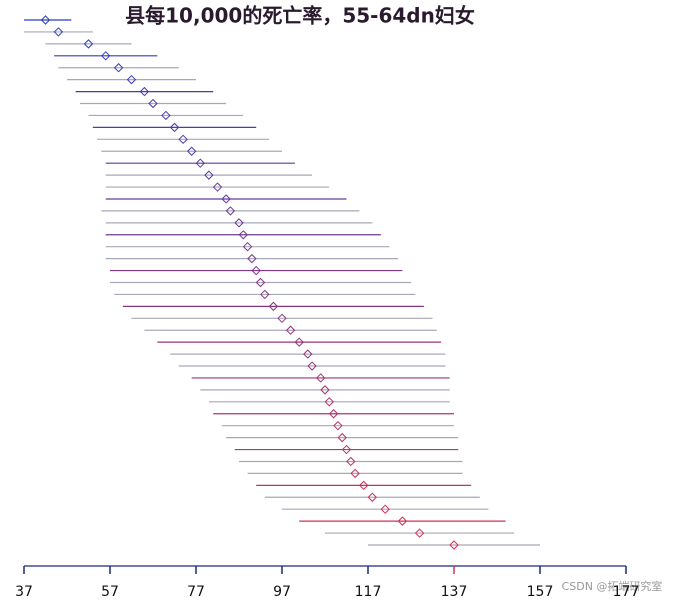 The width and height of the screenshot is (674, 600). I want to click on x-tick-label: 37, so click(24, 592).